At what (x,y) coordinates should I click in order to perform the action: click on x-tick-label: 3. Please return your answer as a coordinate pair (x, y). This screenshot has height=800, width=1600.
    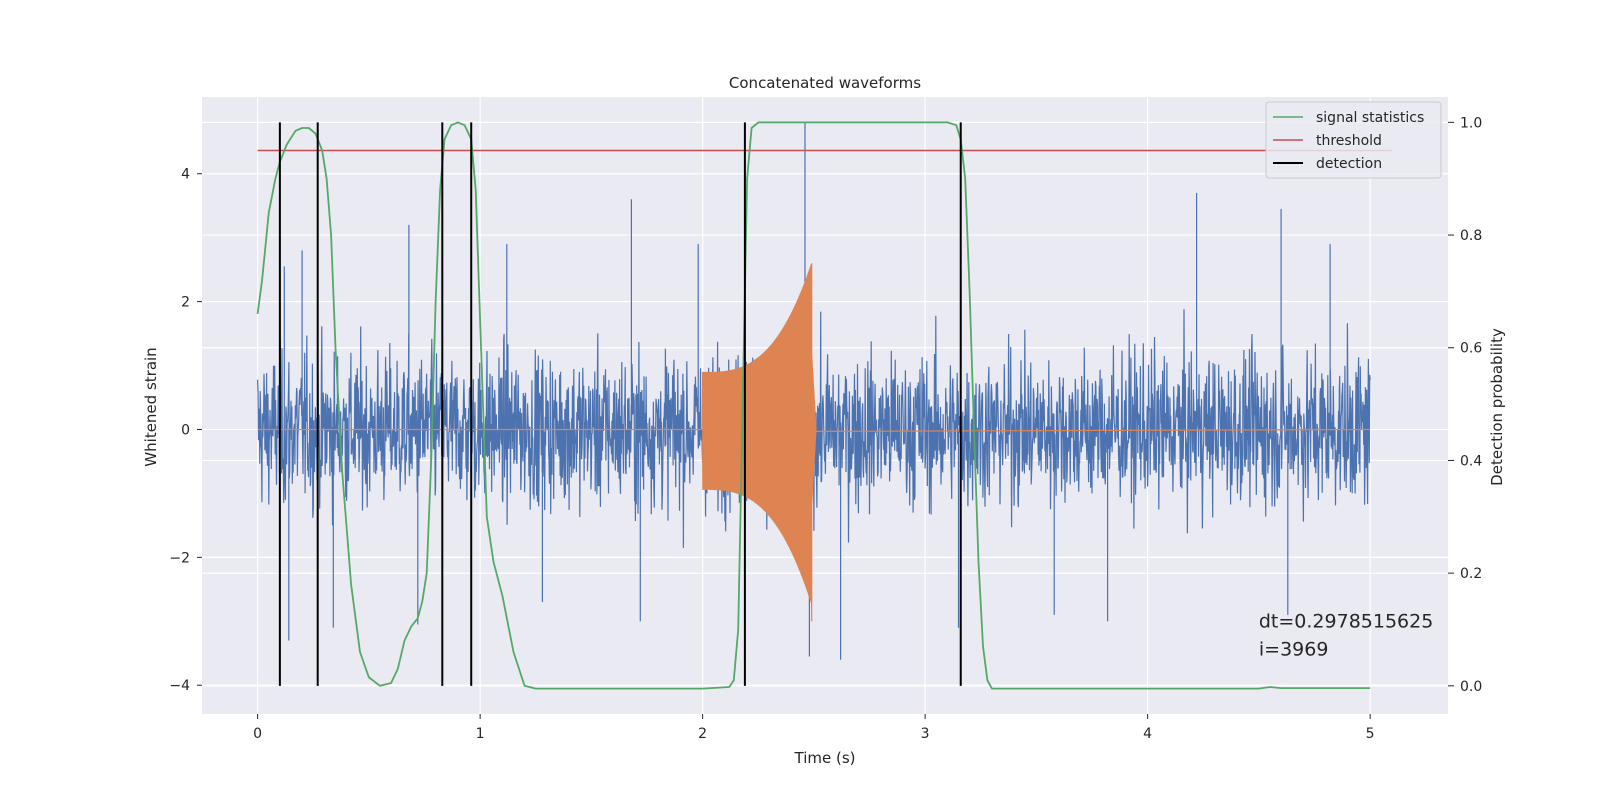
    Looking at the image, I should click on (925, 734).